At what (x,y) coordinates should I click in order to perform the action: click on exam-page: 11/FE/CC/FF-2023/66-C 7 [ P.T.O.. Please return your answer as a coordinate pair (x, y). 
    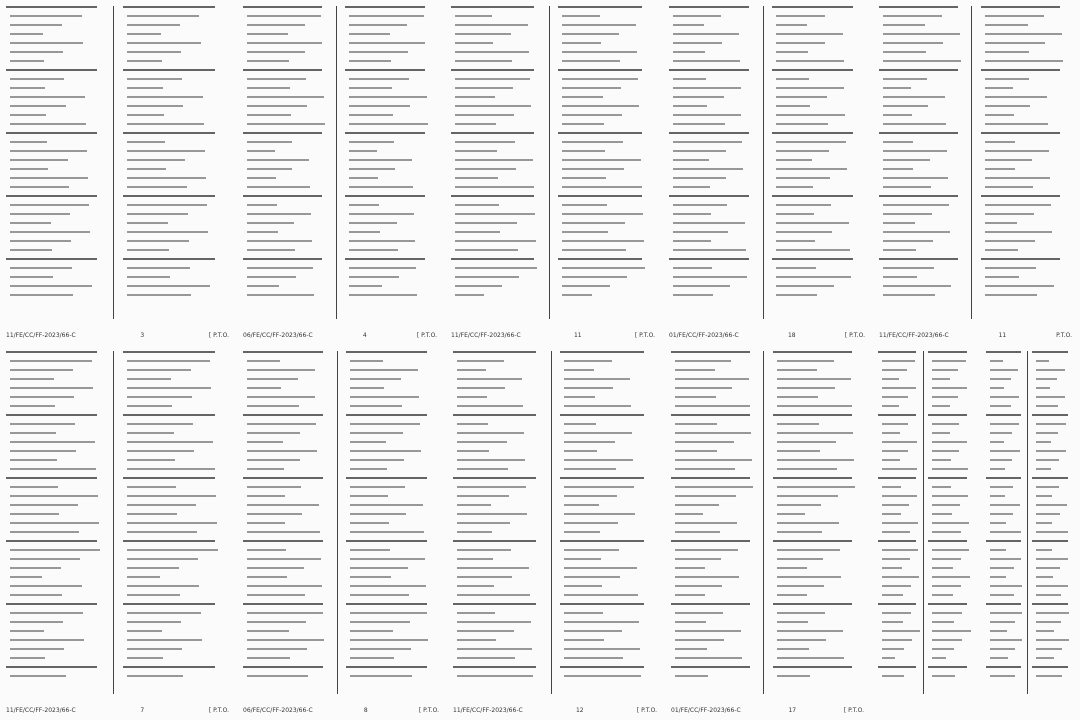
    Looking at the image, I should click on (119, 532).